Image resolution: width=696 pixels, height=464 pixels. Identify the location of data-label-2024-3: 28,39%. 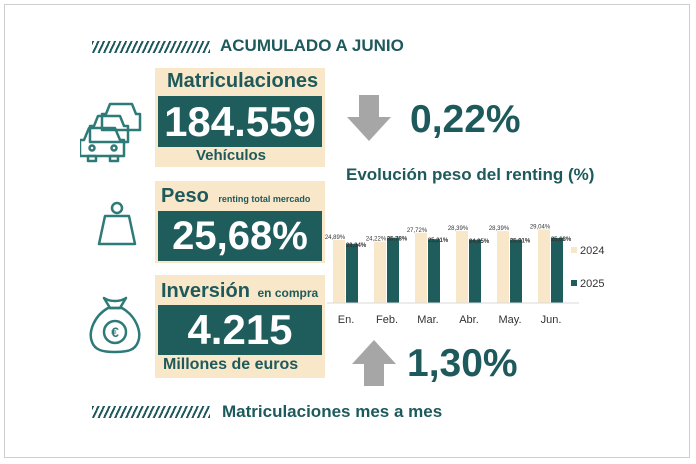
(458, 229).